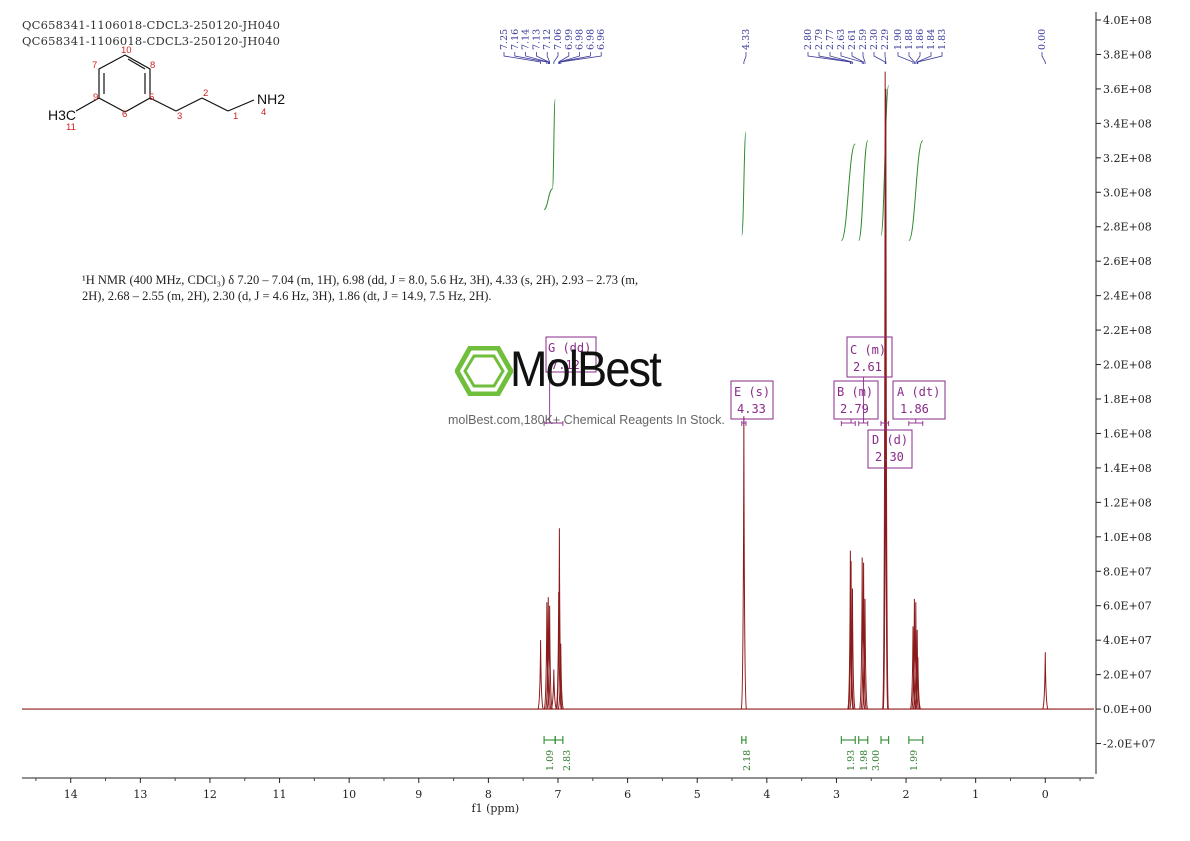 This screenshot has width=1190, height=841. I want to click on y-tick-label: 4.0E+07, so click(1127, 640).